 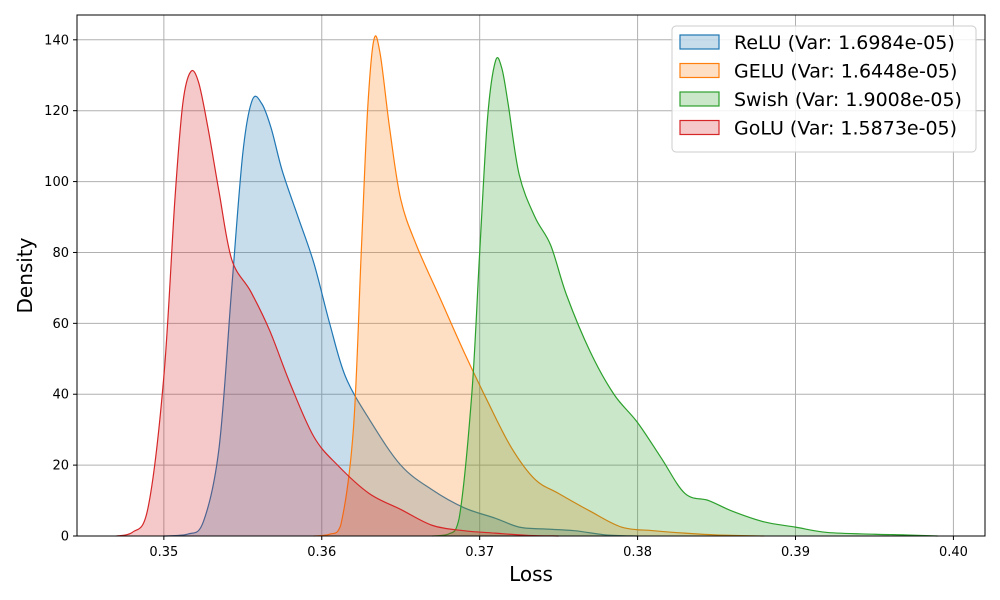 What do you see at coordinates (848, 100) in the screenshot?
I see `legend-label: Swish (Var: 1.9008e-05)` at bounding box center [848, 100].